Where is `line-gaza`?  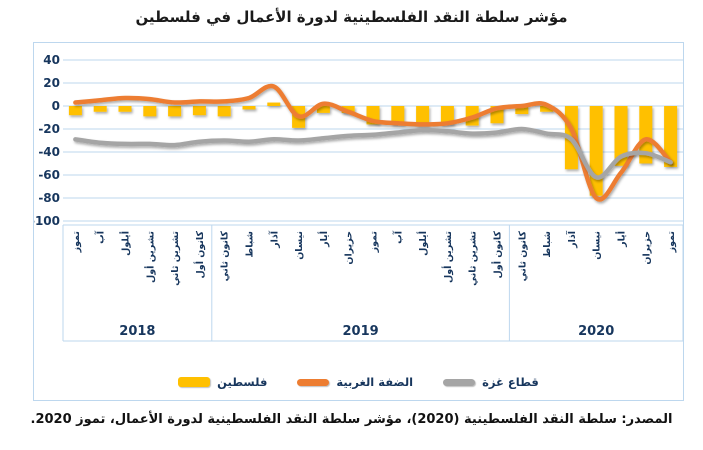
line-gaza is located at coordinates (373, 153).